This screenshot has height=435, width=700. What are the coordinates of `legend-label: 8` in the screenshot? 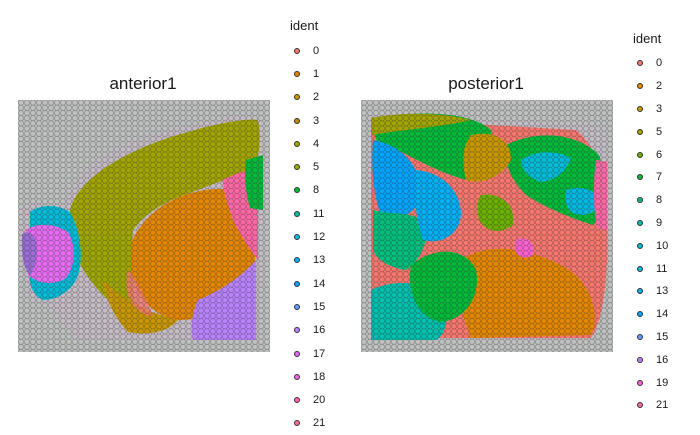 It's located at (316, 190).